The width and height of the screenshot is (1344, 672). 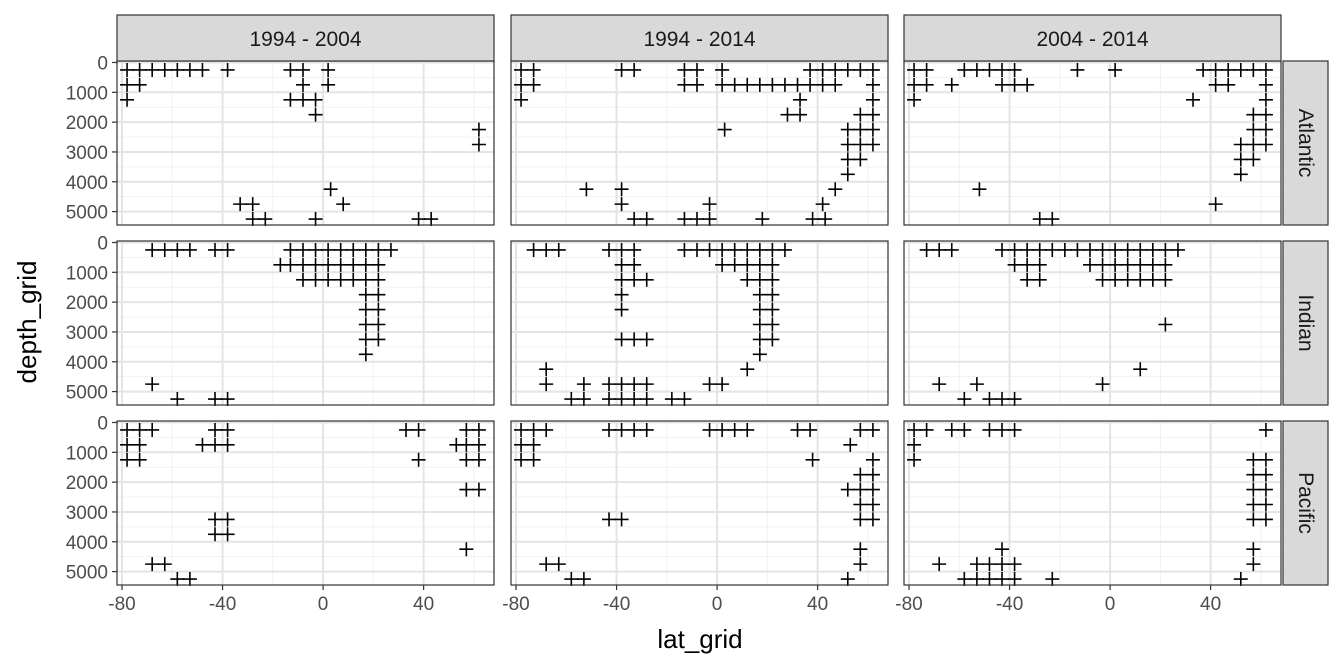 What do you see at coordinates (1052, 324) in the screenshot?
I see `points` at bounding box center [1052, 324].